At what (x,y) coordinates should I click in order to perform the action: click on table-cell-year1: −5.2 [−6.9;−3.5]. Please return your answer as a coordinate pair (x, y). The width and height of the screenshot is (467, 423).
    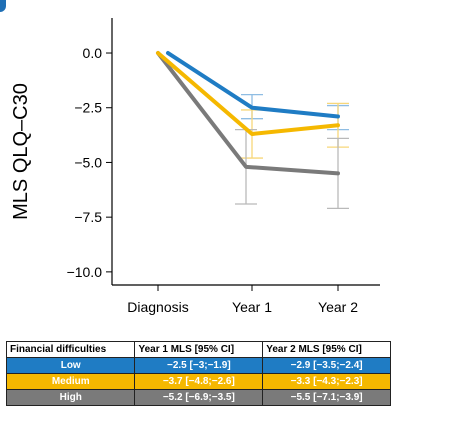
    Looking at the image, I should click on (199, 397).